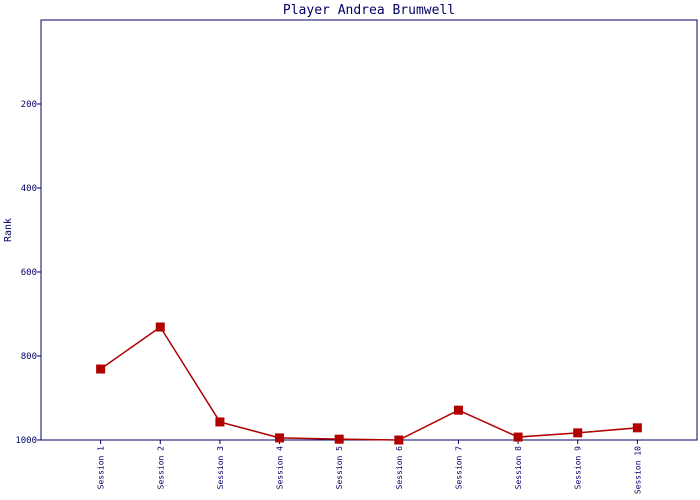 The image size is (700, 500). I want to click on x-tick-label: Session 1, so click(101, 468).